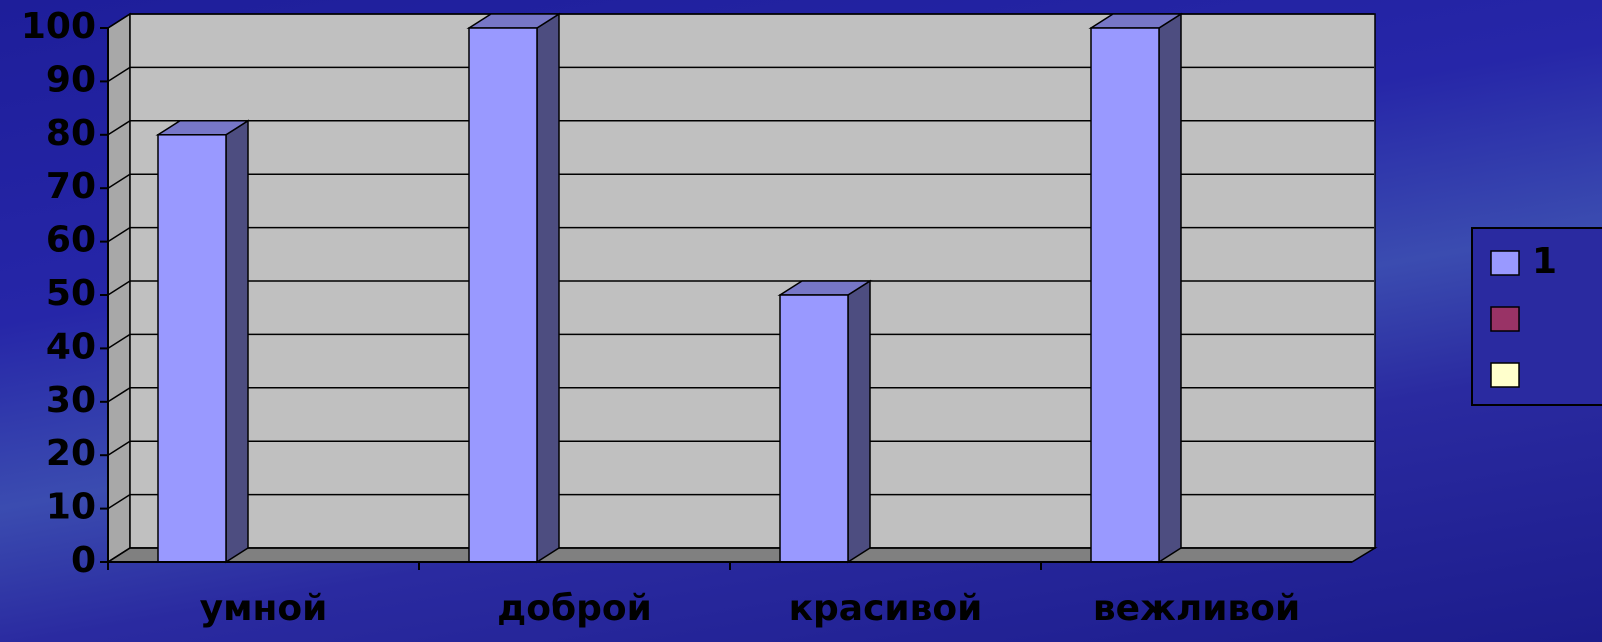 This screenshot has width=1602, height=642. I want to click on legend-label: 1, so click(1544, 261).